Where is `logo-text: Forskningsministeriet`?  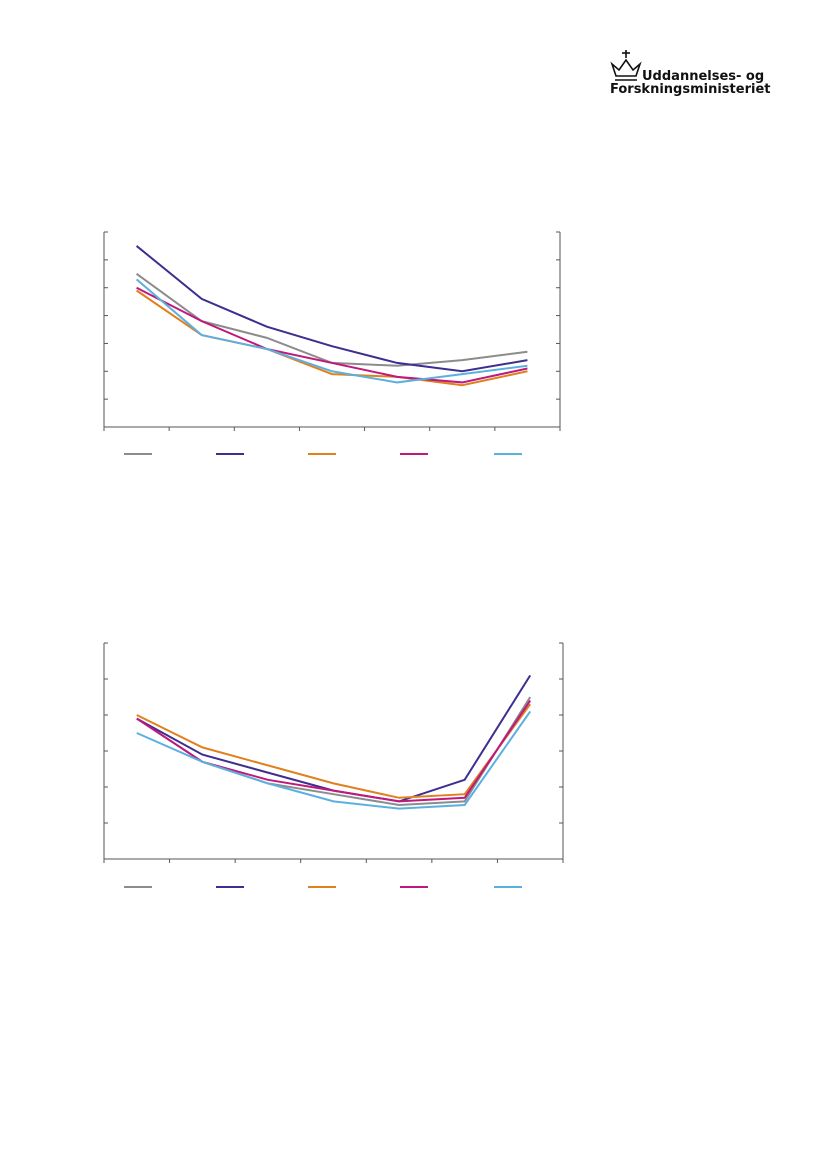
logo-text: Forskningsministeriet is located at coordinates (690, 89).